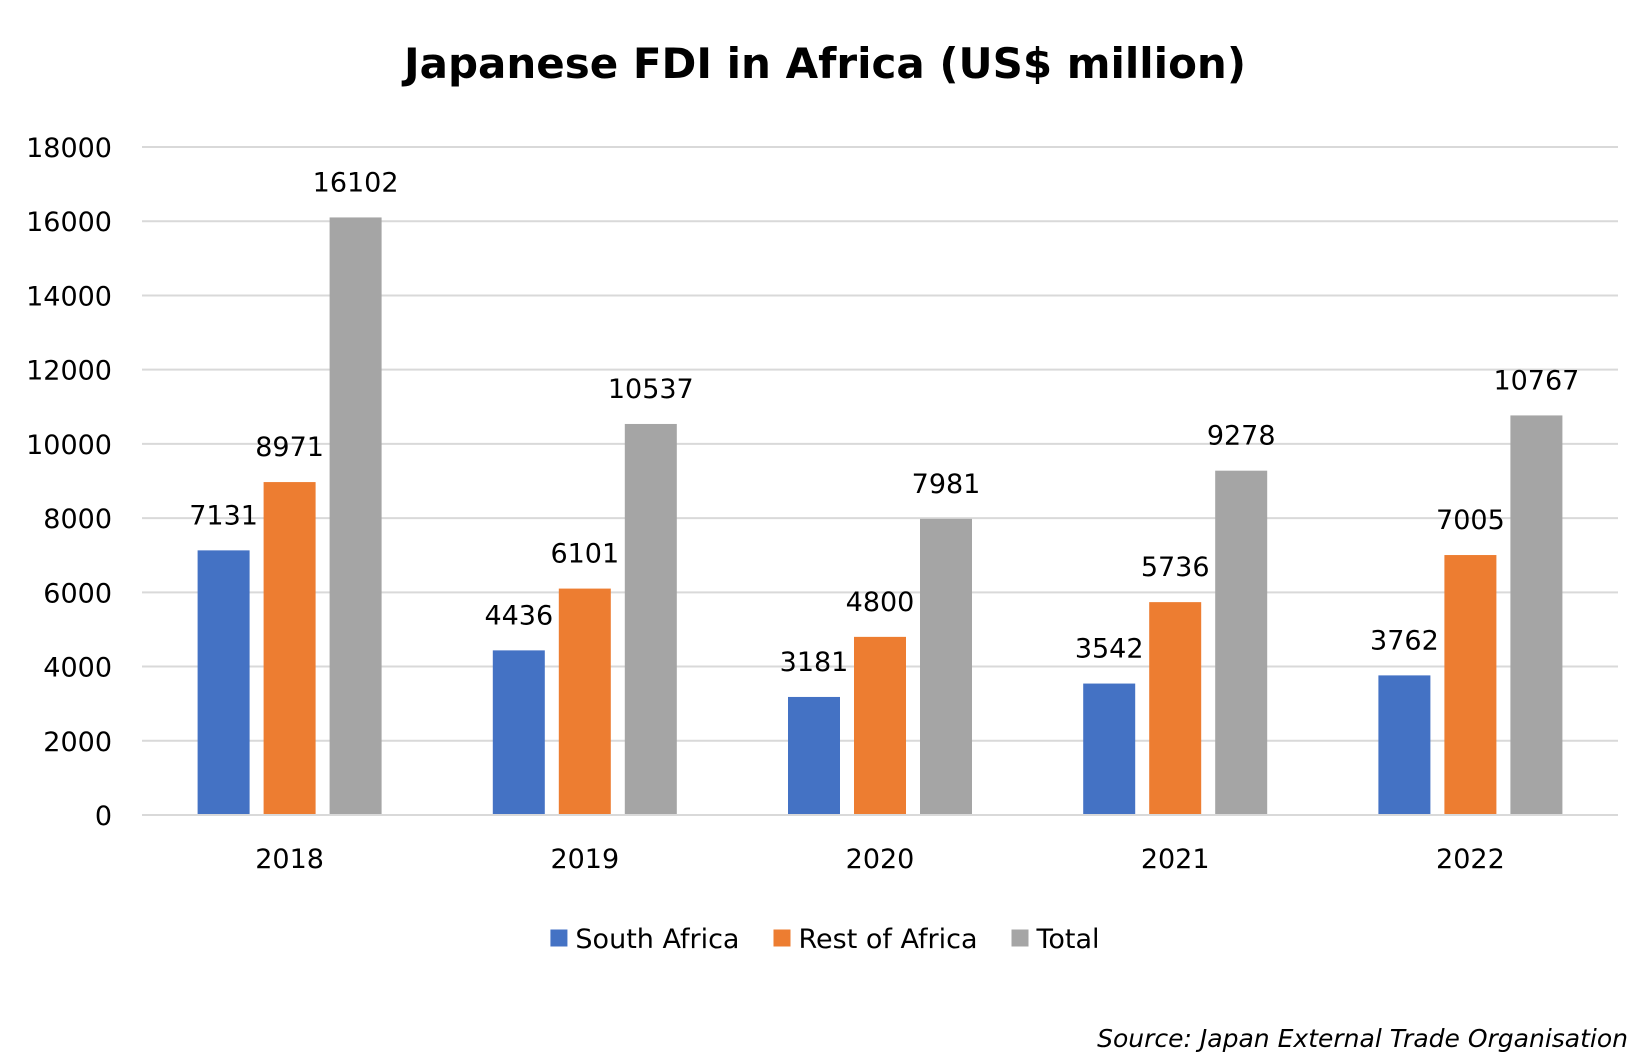 The height and width of the screenshot is (1061, 1650). Describe the element at coordinates (657, 939) in the screenshot. I see `legend-label: South Africa` at that location.